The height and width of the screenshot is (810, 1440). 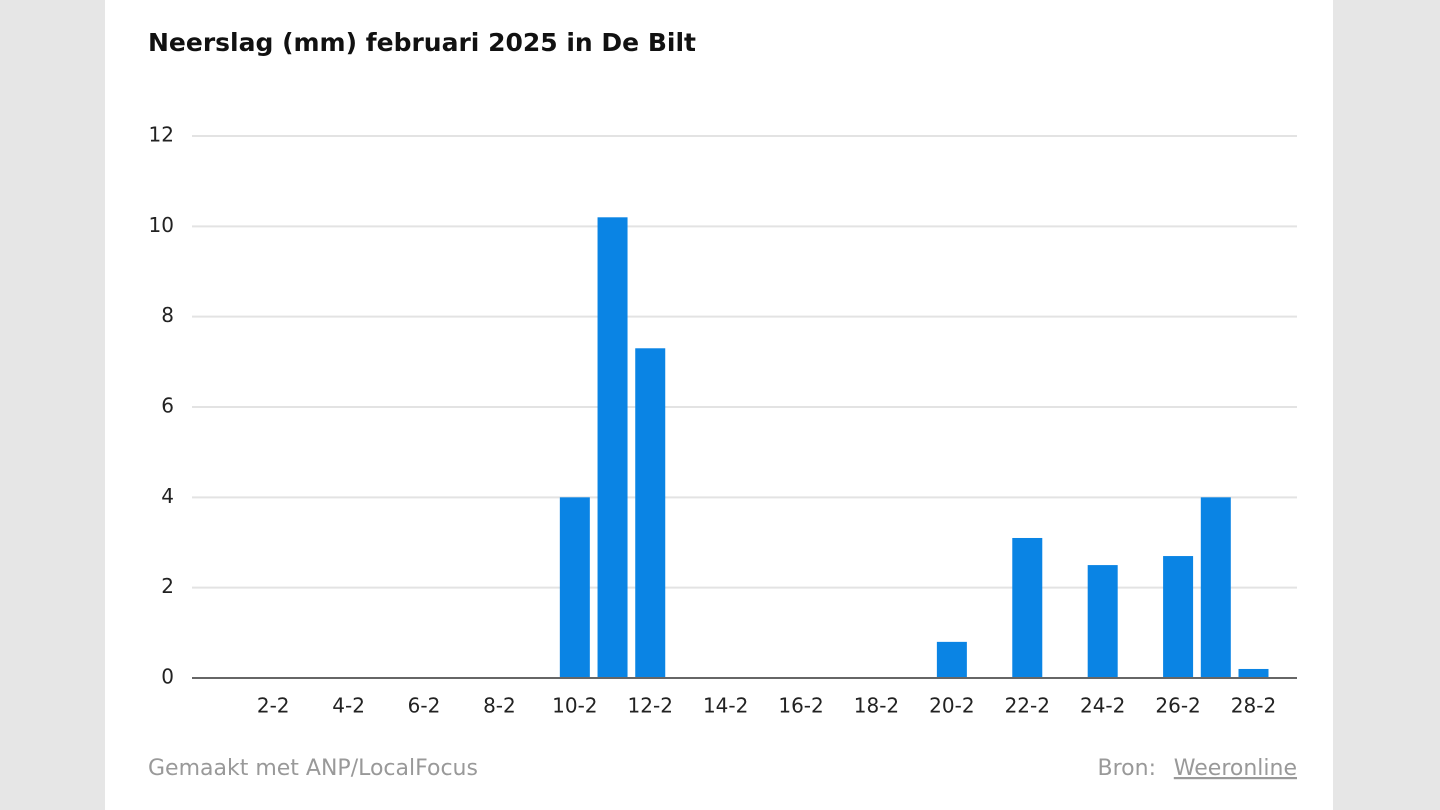 I want to click on x-tick-label: 12-2, so click(x=650, y=706).